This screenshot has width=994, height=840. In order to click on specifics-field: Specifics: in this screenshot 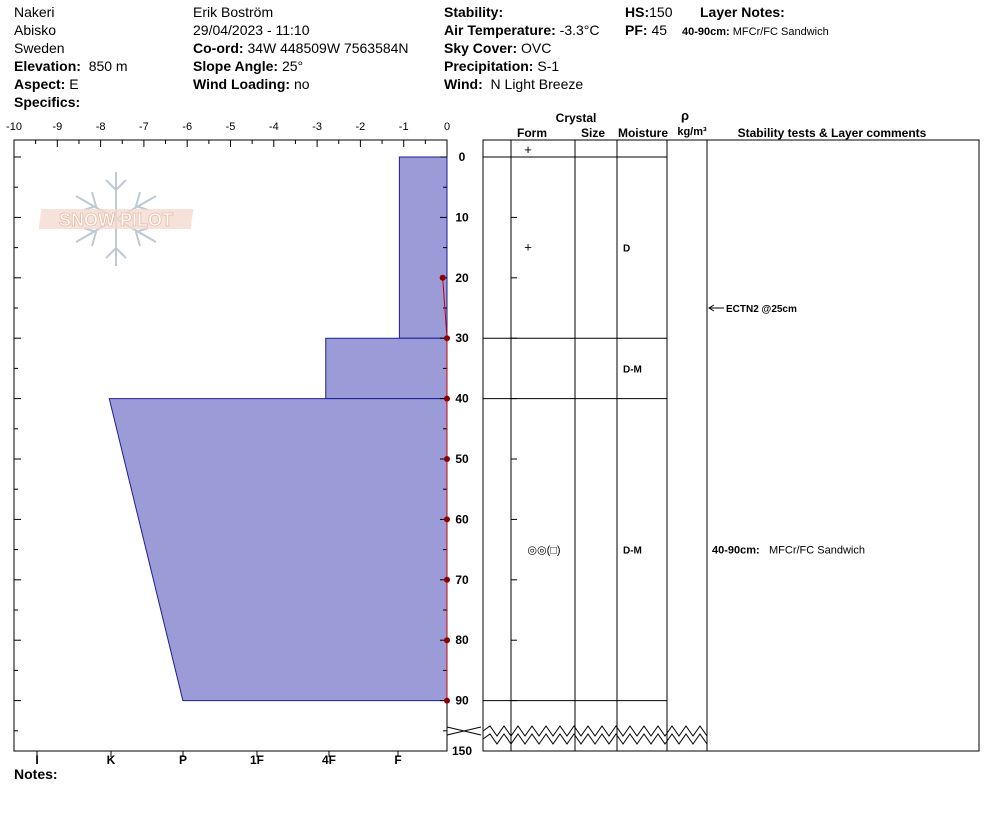, I will do `click(47, 102)`.